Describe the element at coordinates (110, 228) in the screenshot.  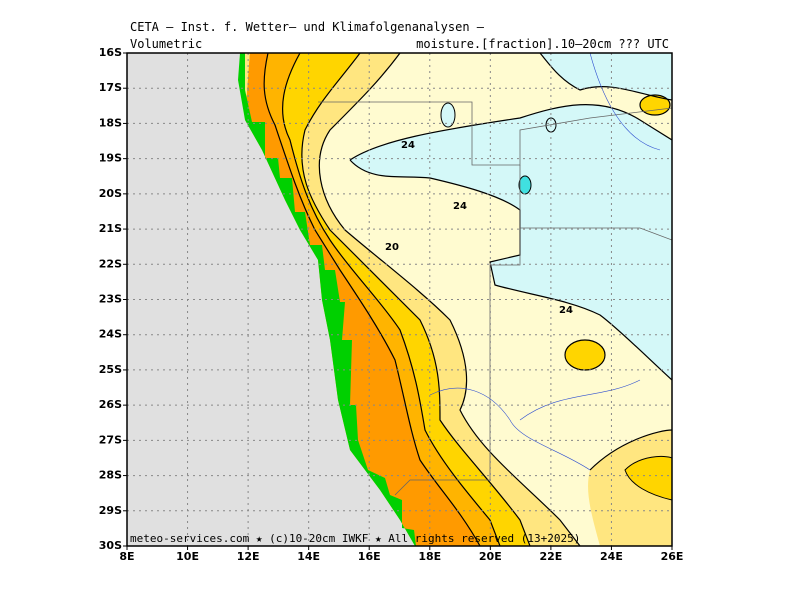
I see `lat-label: 21S` at that location.